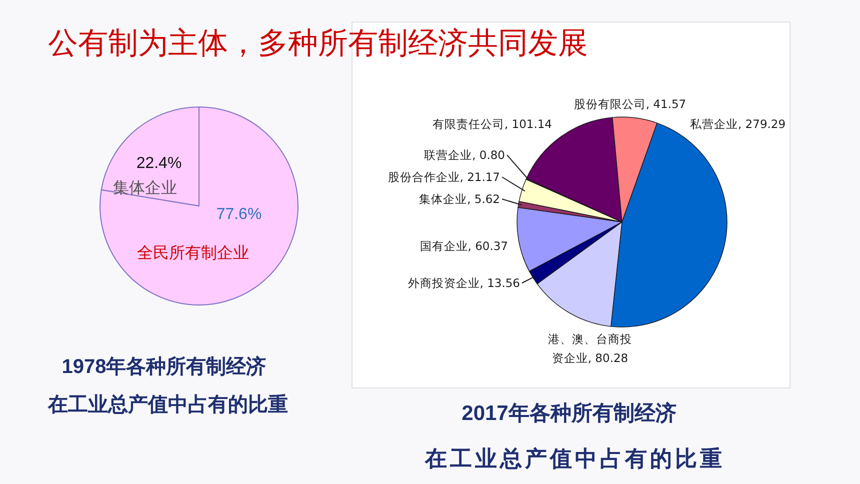  Describe the element at coordinates (159, 163) in the screenshot. I see `data-label: 22.4%` at that location.